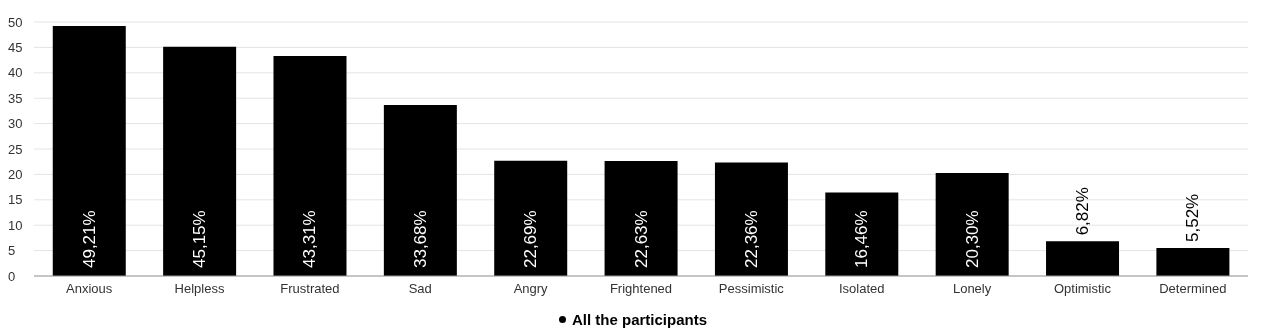 This screenshot has height=333, width=1268. I want to click on x-tick-label: Pessimistic, so click(751, 289).